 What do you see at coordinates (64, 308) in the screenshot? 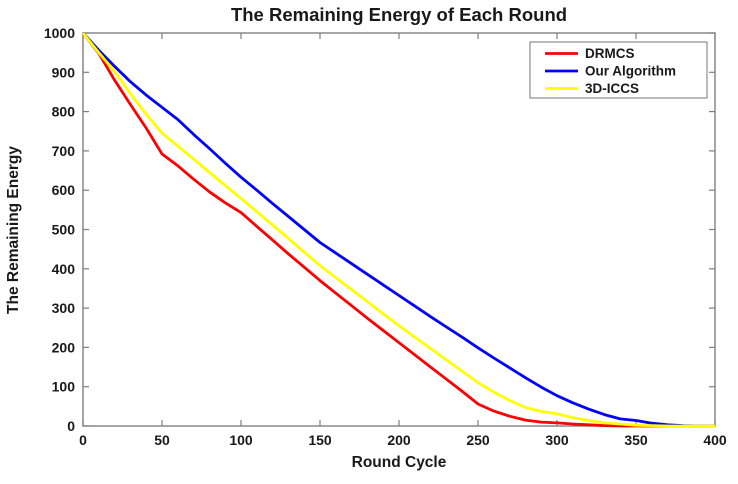
I see `y-tick-label: 300` at bounding box center [64, 308].